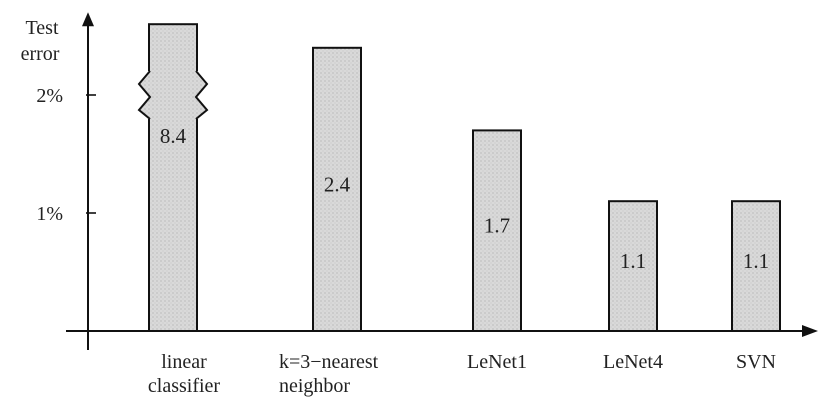 The image size is (820, 408). Describe the element at coordinates (88, 19) in the screenshot. I see `y-axis-arrow-icon` at that location.